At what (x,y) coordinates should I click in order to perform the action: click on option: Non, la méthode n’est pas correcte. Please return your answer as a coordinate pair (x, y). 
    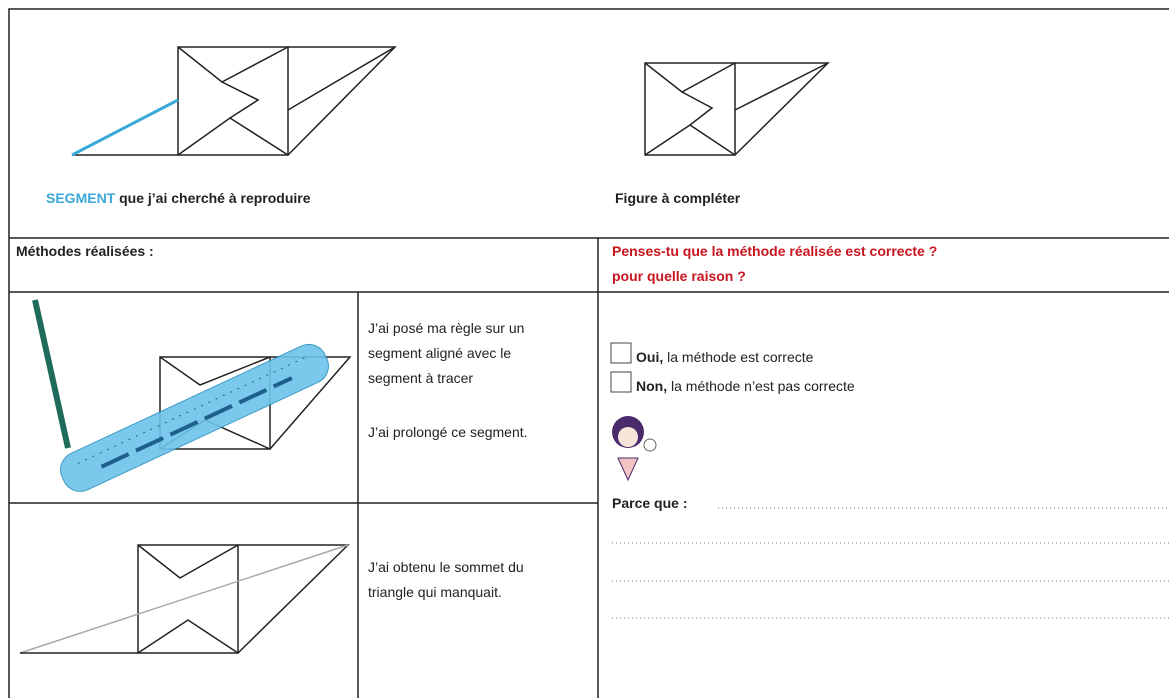
    Looking at the image, I should click on (745, 386).